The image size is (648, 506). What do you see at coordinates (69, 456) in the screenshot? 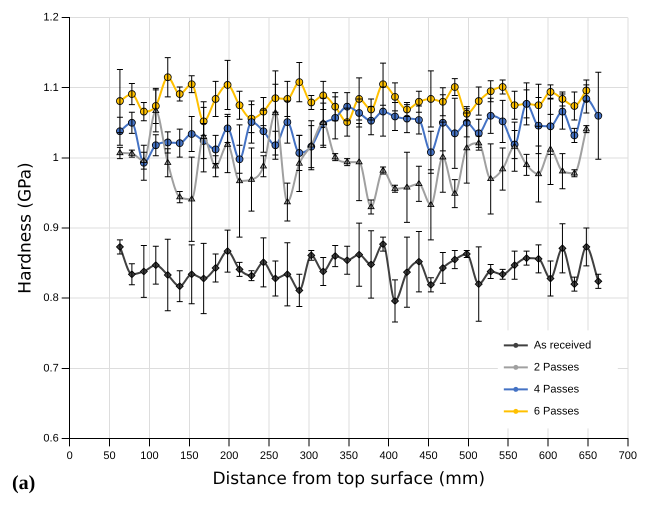
I see `x-tick-label: 0` at bounding box center [69, 456].